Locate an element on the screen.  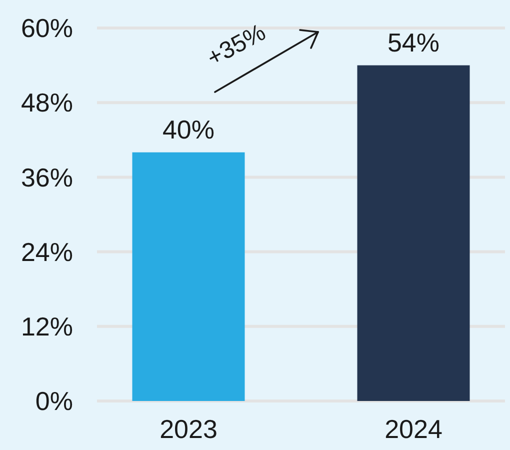
annotation: +35% is located at coordinates (236, 45).